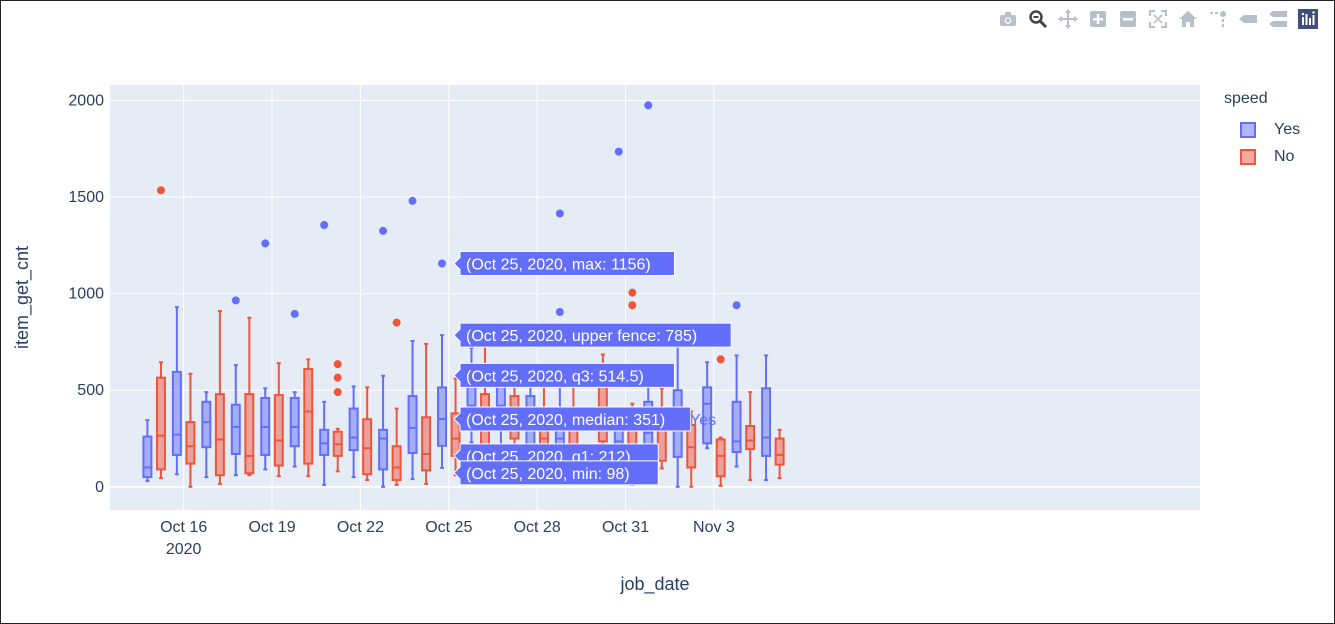  I want to click on x-tick-label: Oct 16, so click(183, 527).